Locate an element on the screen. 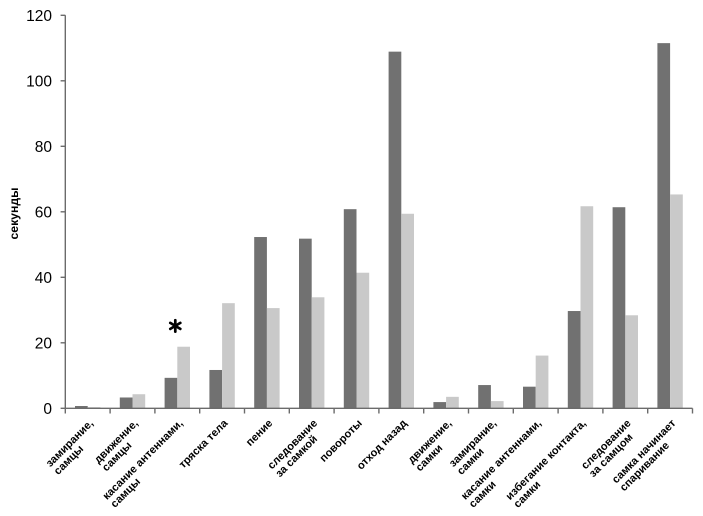 This screenshot has width=703, height=516. svg-text: 20 is located at coordinates (44, 344).